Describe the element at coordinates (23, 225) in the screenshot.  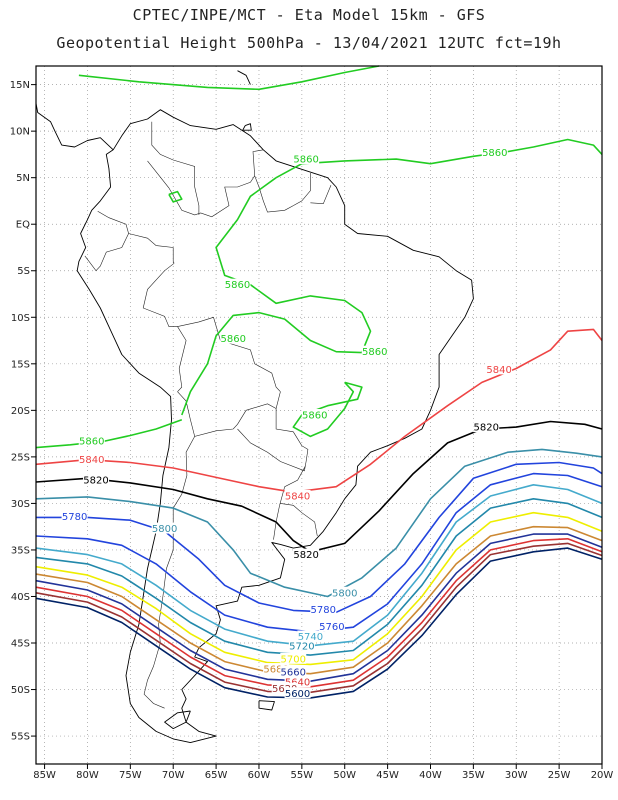
I see `lat-tick-label: EQ` at that location.